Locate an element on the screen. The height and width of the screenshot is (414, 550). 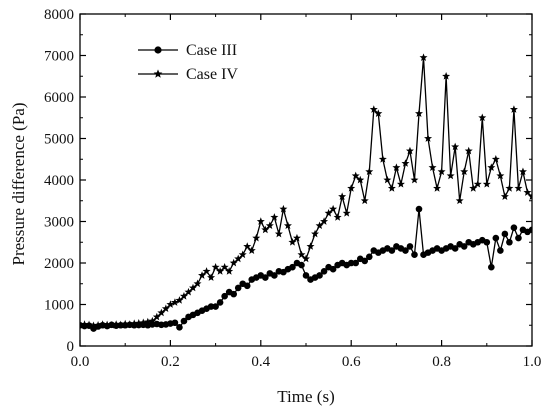
y-tick-label: 8000 is located at coordinates (59, 15).